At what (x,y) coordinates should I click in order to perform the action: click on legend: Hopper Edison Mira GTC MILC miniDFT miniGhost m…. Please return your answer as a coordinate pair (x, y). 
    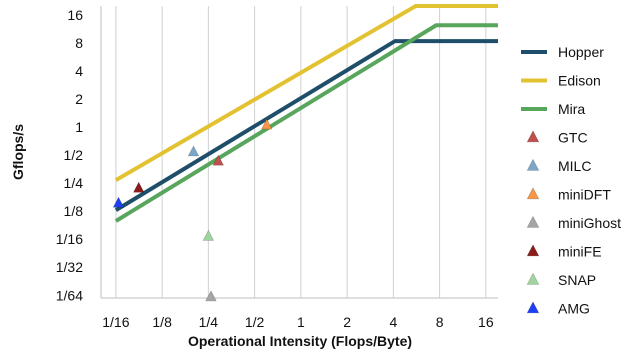
    Looking at the image, I should click on (571, 180).